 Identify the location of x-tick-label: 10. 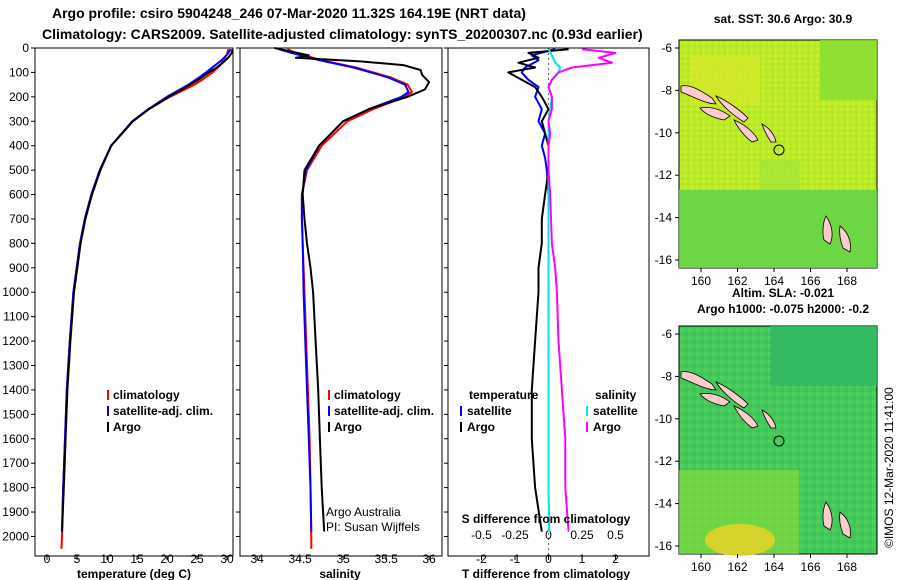
(107, 559).